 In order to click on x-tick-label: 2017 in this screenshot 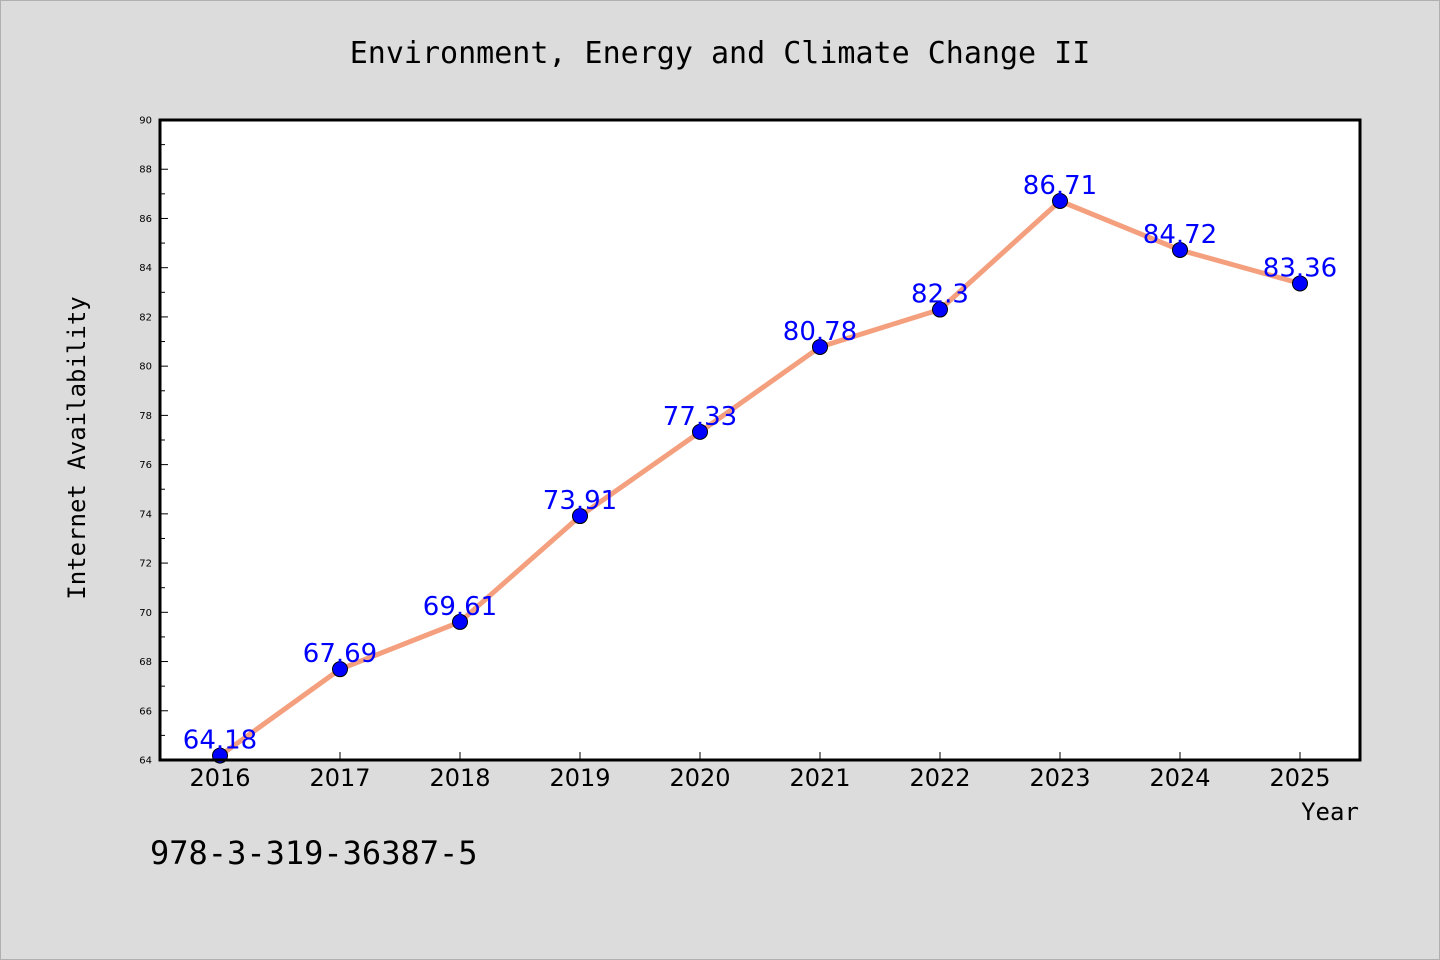, I will do `click(339, 778)`.